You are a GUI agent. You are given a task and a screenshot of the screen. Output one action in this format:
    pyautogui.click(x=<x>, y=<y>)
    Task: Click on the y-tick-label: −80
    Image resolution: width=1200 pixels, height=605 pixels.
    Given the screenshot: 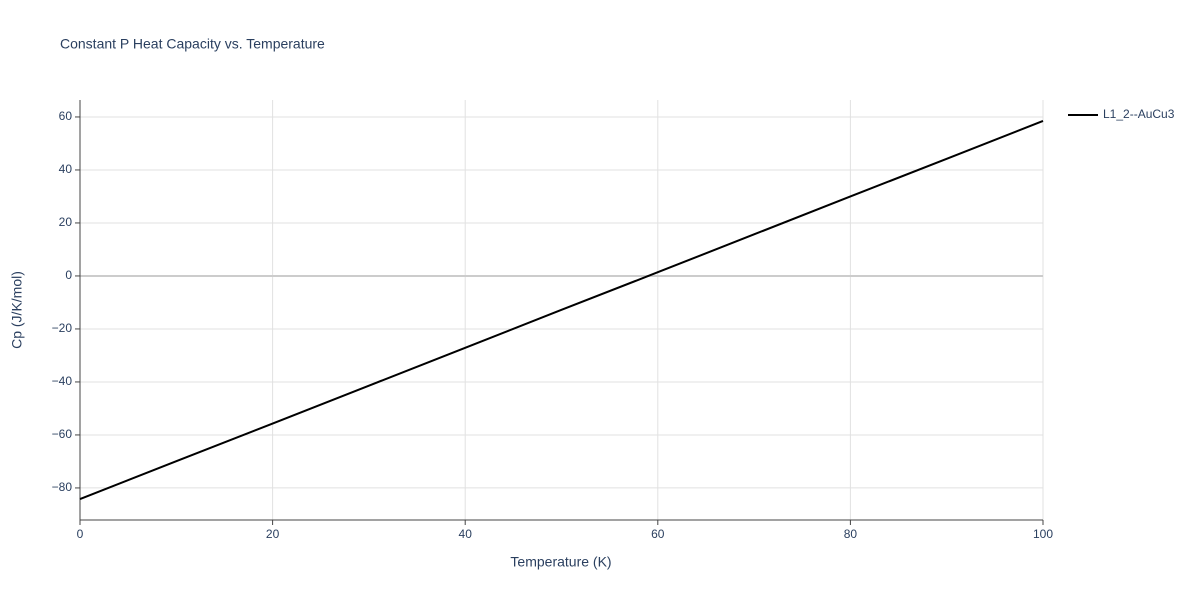 What is the action you would take?
    pyautogui.click(x=62, y=487)
    